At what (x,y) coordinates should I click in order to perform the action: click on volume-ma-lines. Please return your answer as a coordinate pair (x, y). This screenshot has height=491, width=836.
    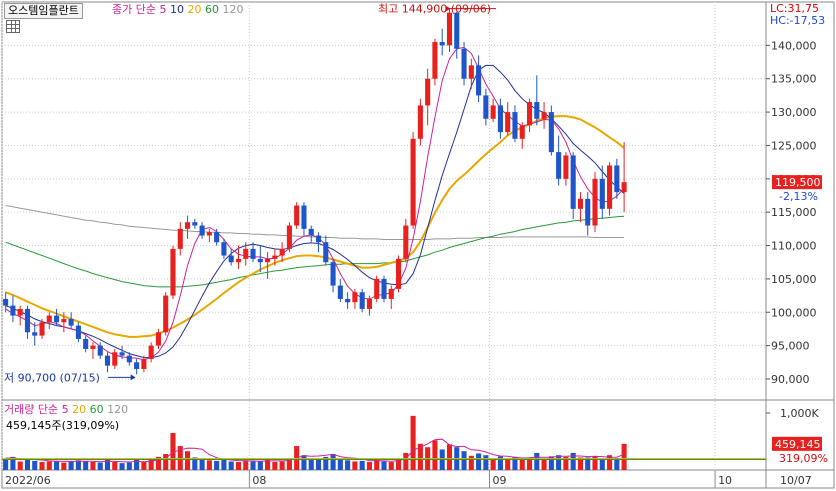
    Looking at the image, I should click on (384, 450).